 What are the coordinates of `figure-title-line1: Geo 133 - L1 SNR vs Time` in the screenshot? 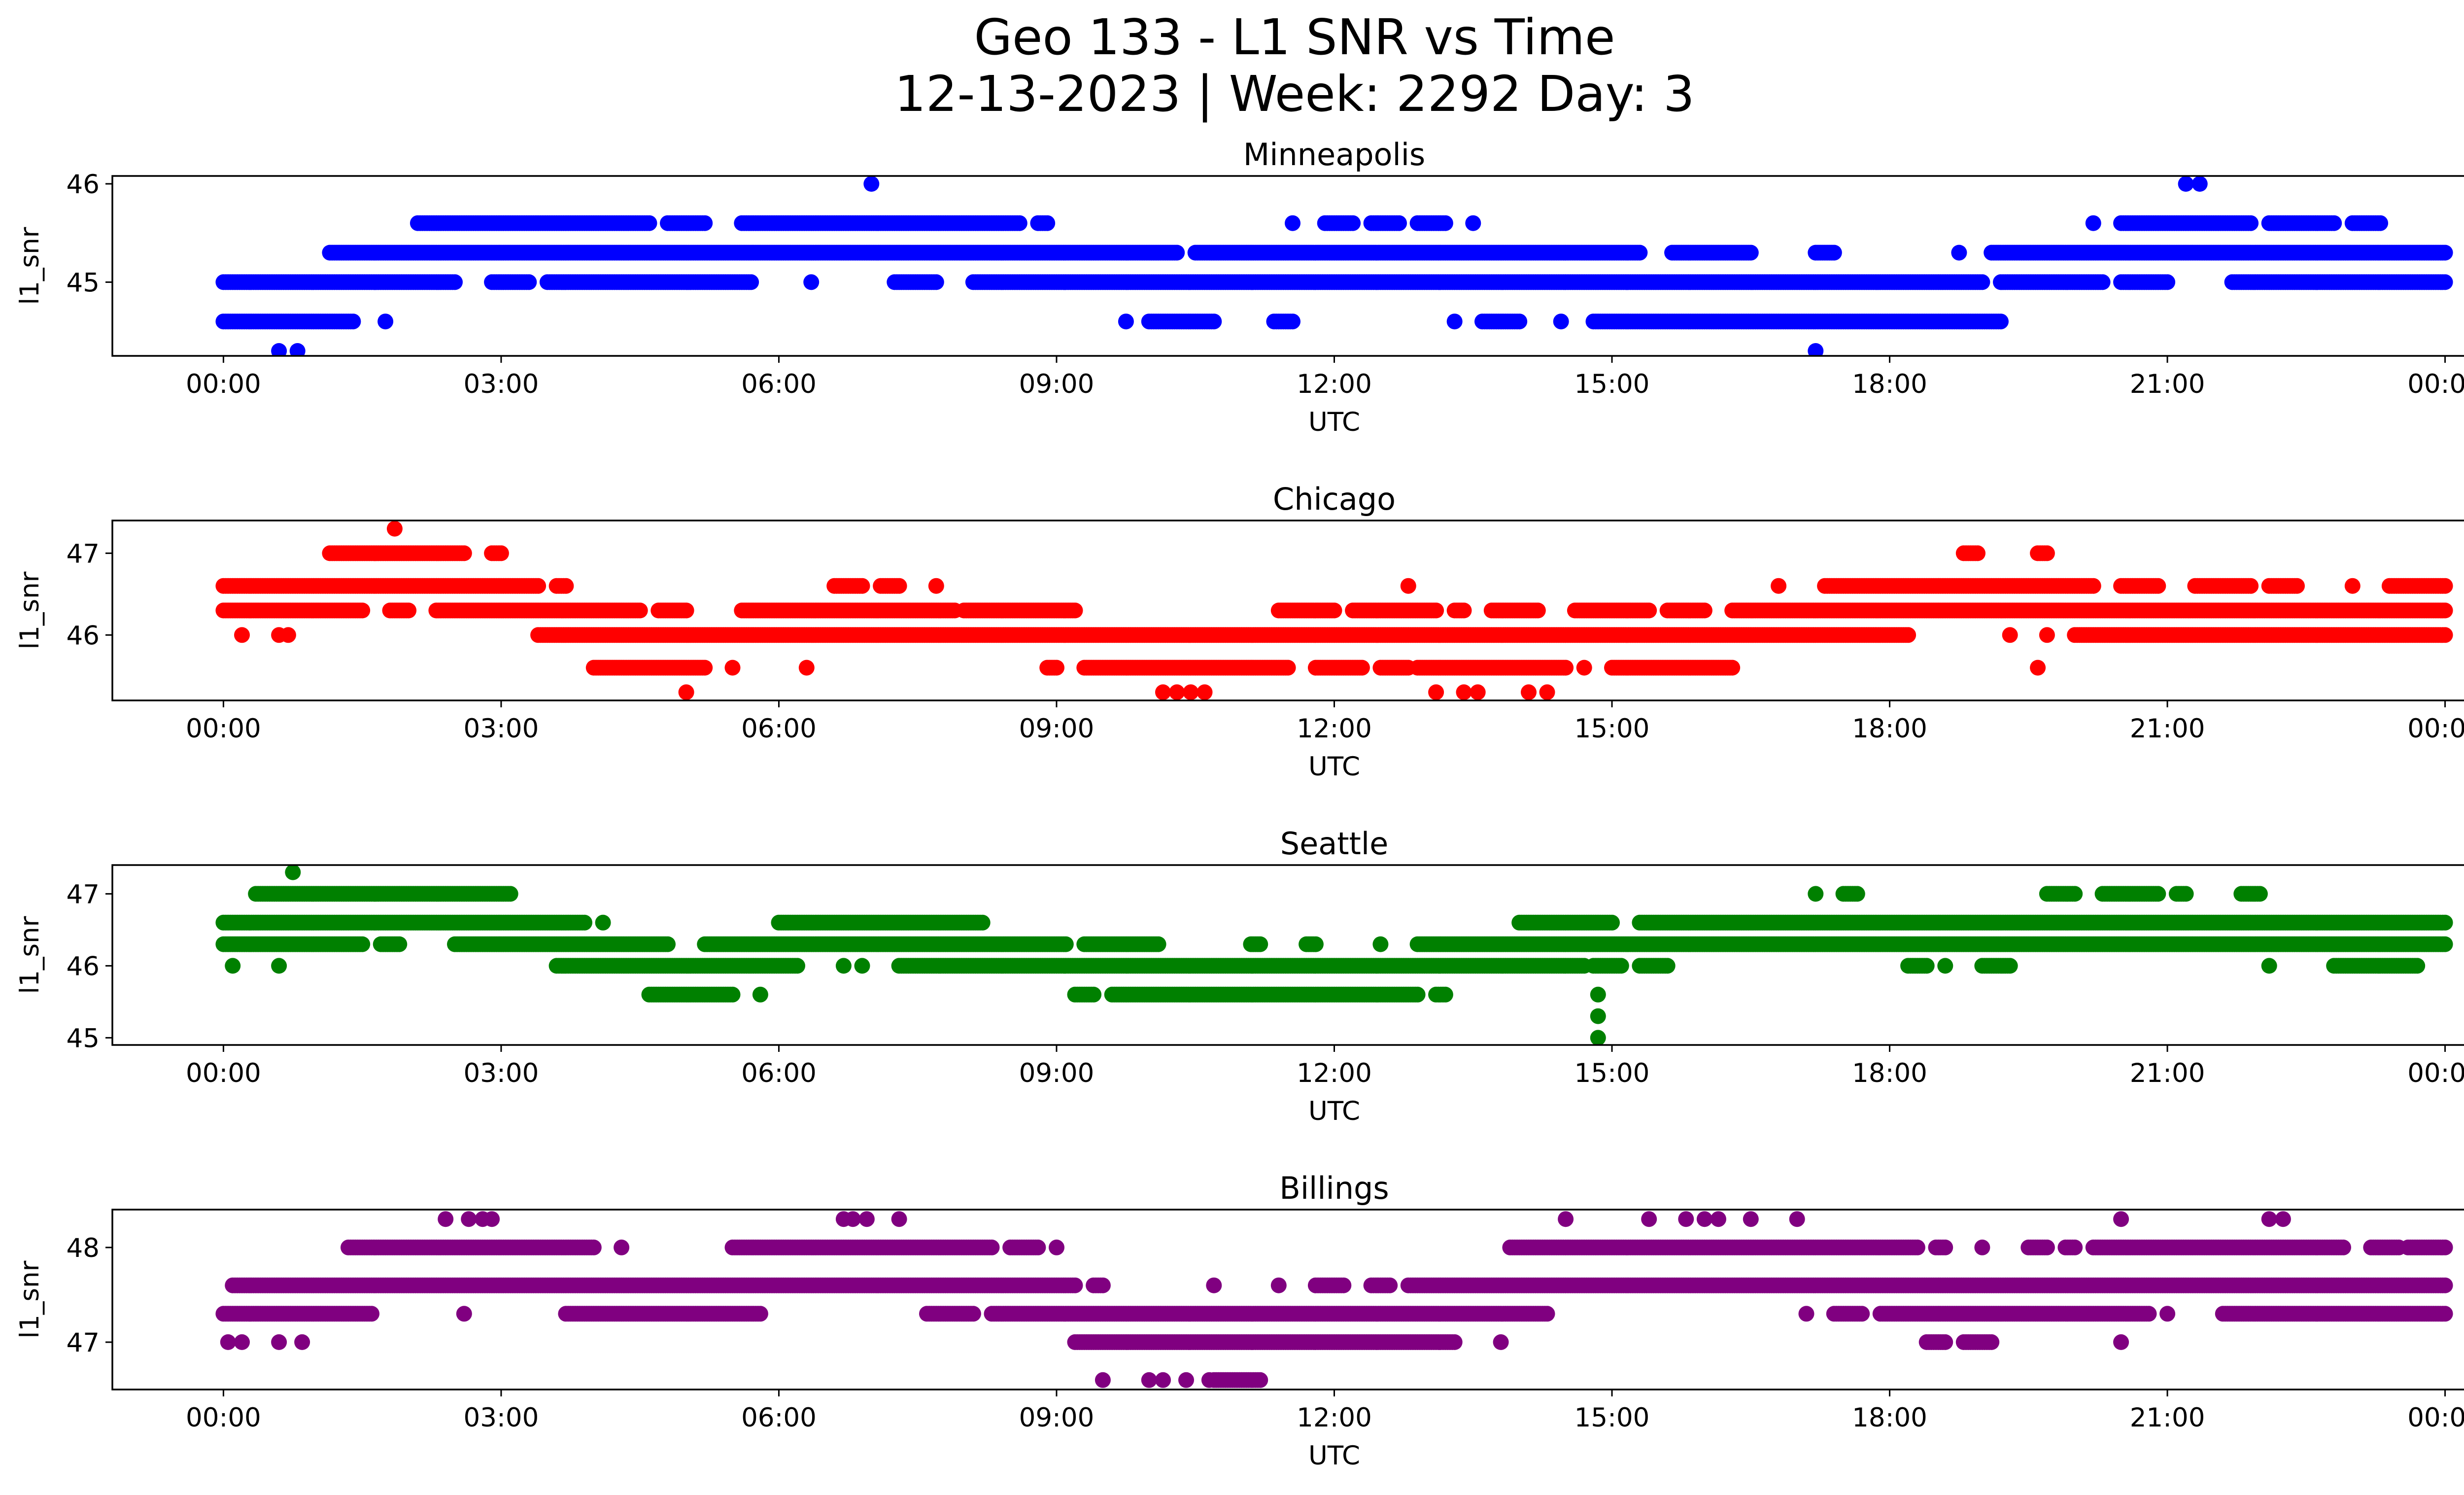 It's located at (1294, 37).